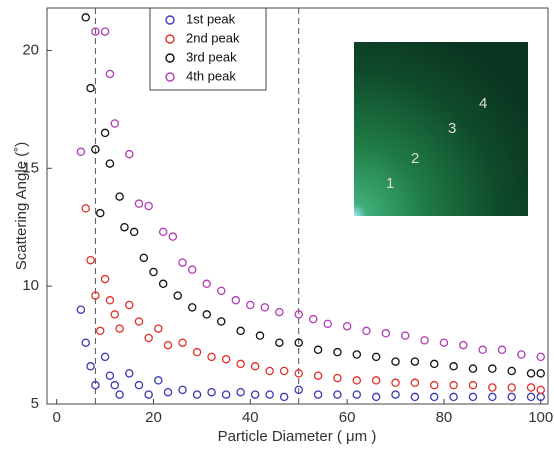 The width and height of the screenshot is (554, 457). Describe the element at coordinates (211, 75) in the screenshot. I see `legend-label: 4th peak` at that location.